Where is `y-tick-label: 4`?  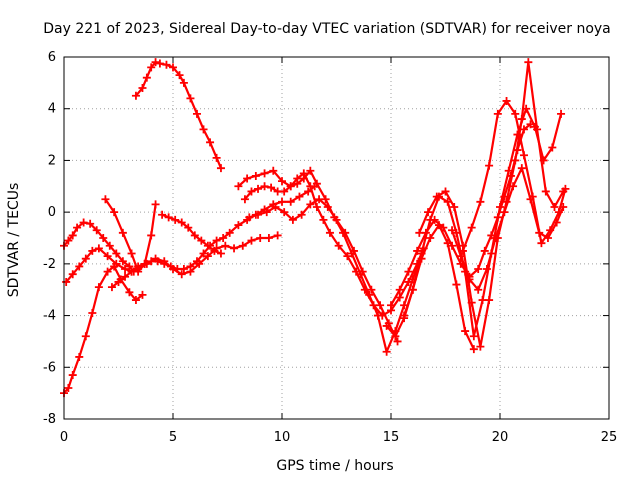
y-tick-label: 4 is located at coordinates (52, 109).